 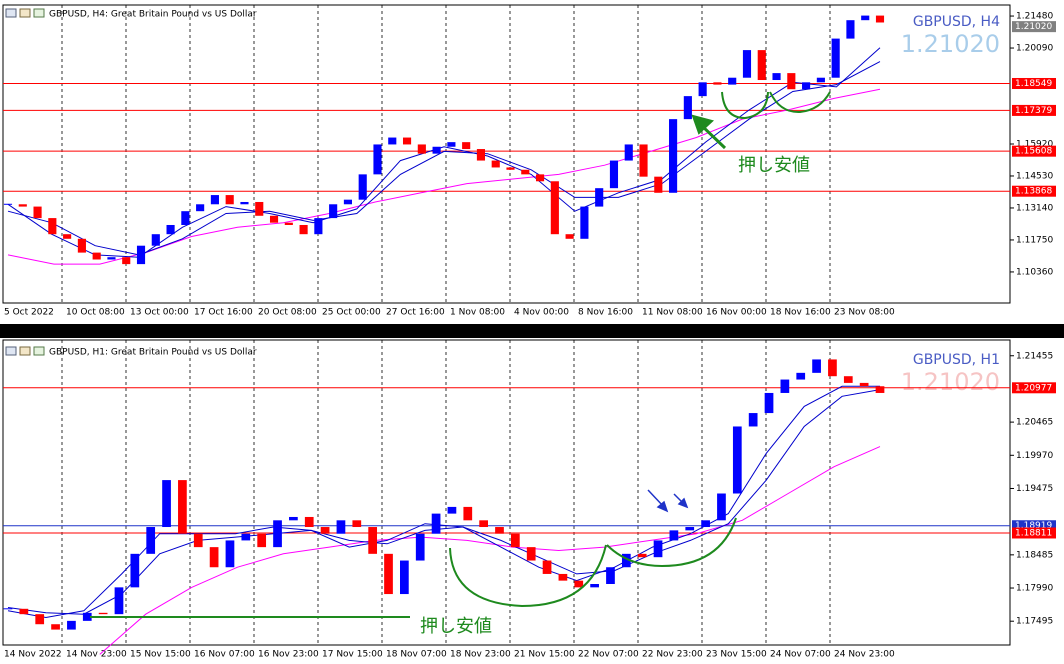 What do you see at coordinates (1034, 27) in the screenshot?
I see `current-price-tag` at bounding box center [1034, 27].